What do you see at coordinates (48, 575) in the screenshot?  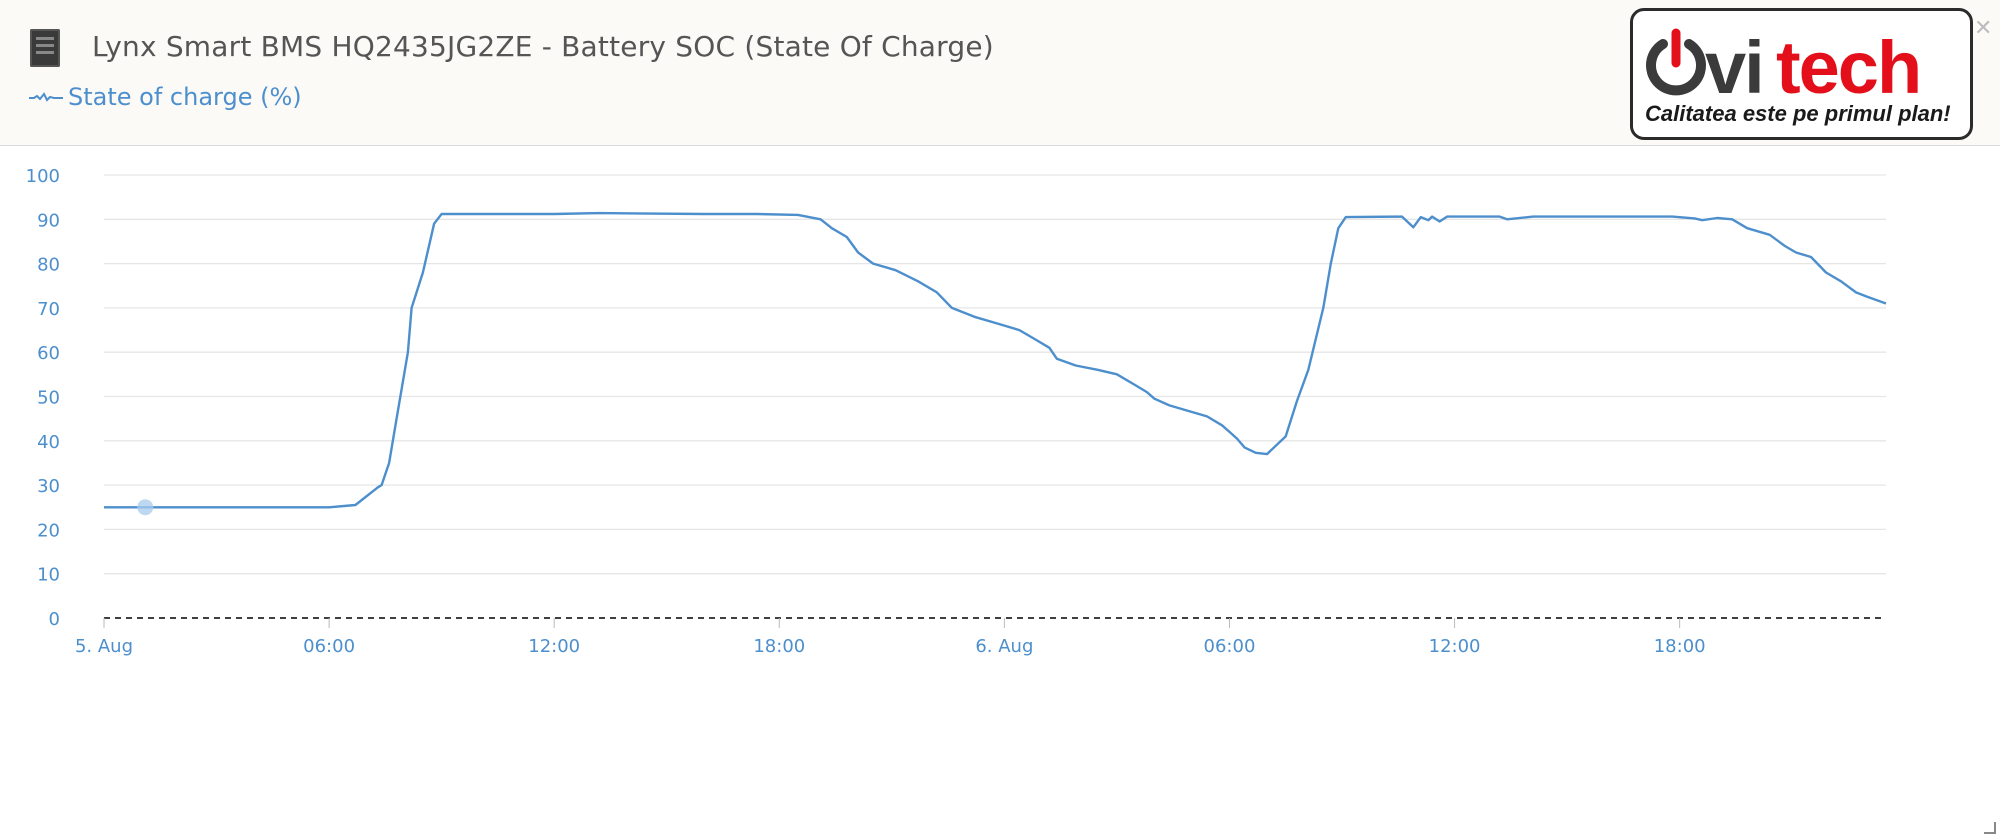 I see `y-tick-label: 10` at bounding box center [48, 575].